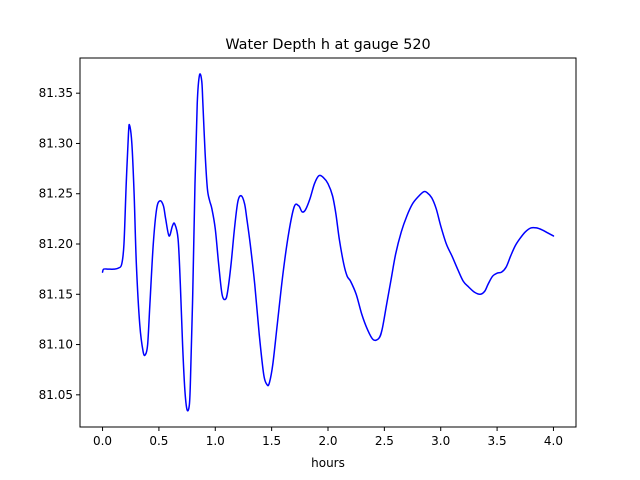 This screenshot has width=640, height=480. Describe the element at coordinates (327, 441) in the screenshot. I see `x-tick-label: 2.0` at that location.